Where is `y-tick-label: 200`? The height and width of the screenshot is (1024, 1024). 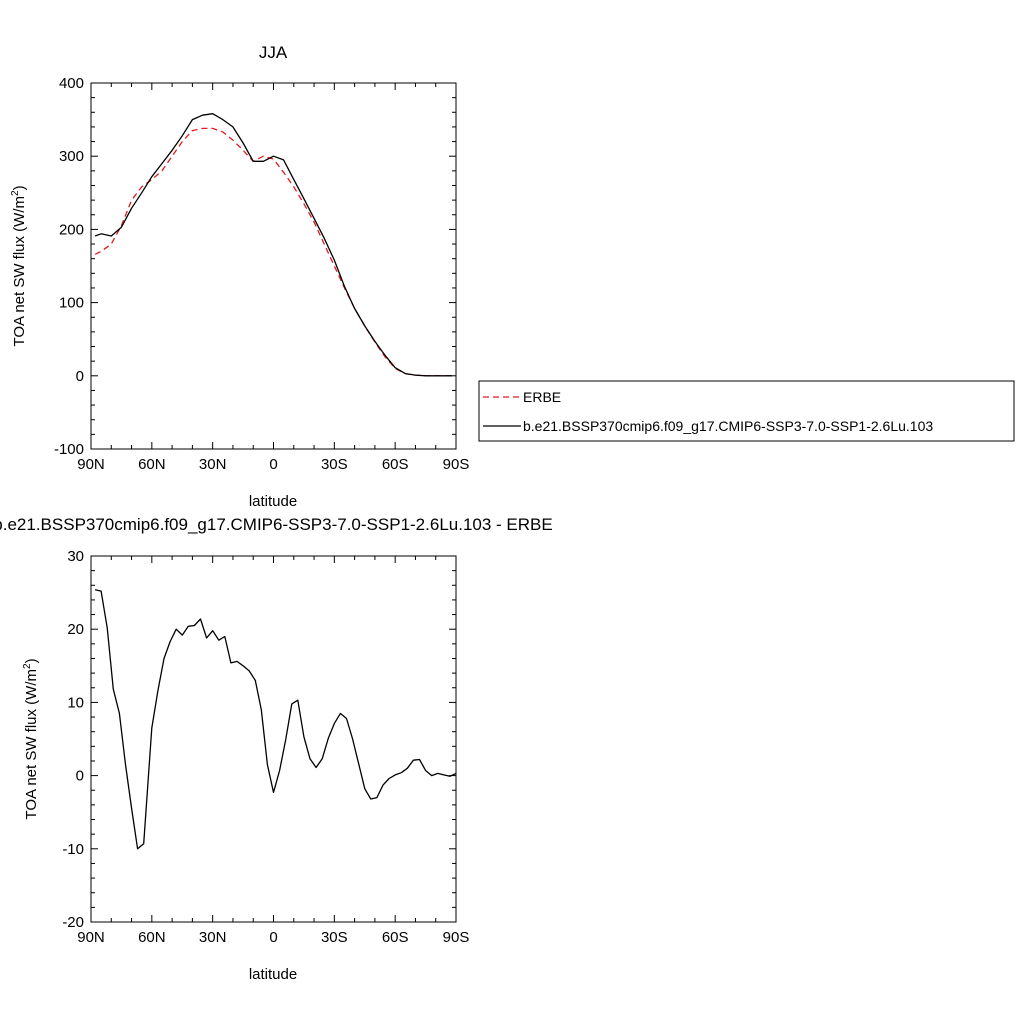
y-tick-label: 200 is located at coordinates (71, 229).